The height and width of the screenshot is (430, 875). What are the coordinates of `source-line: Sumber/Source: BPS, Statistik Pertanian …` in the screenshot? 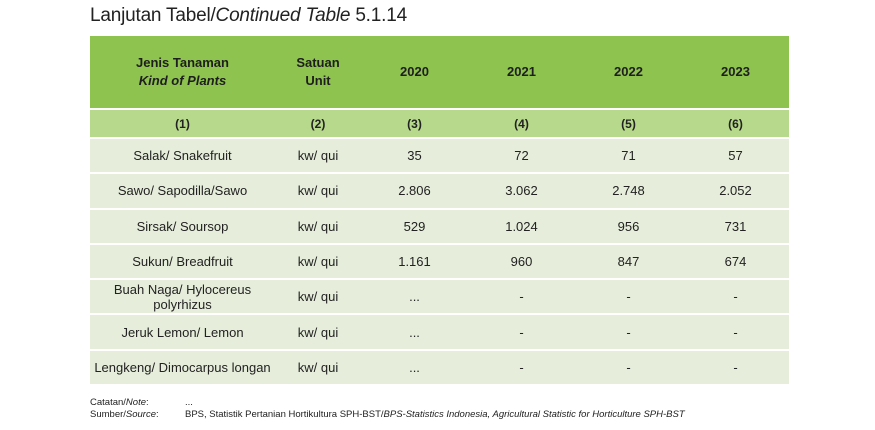 It's located at (387, 415).